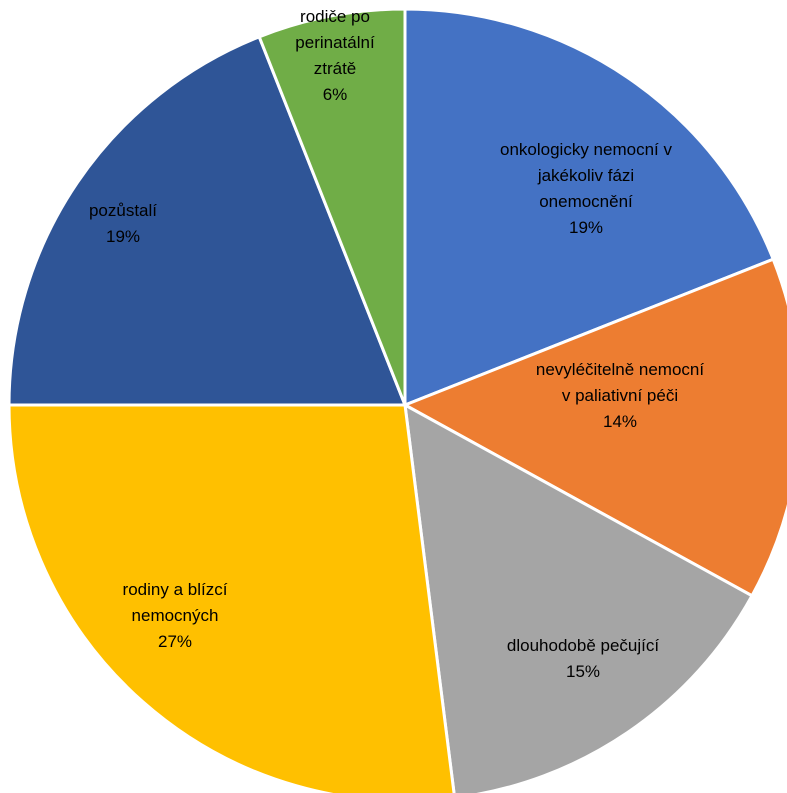 The image size is (787, 793). What do you see at coordinates (620, 421) in the screenshot?
I see `pie-percent-label: 14%` at bounding box center [620, 421].